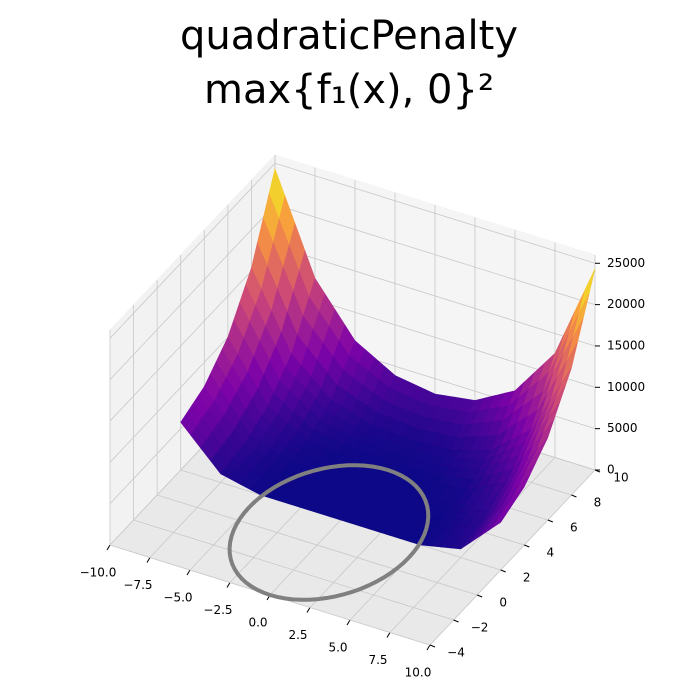  Describe the element at coordinates (217, 610) in the screenshot. I see `x-tick-label: −2.5` at that location.